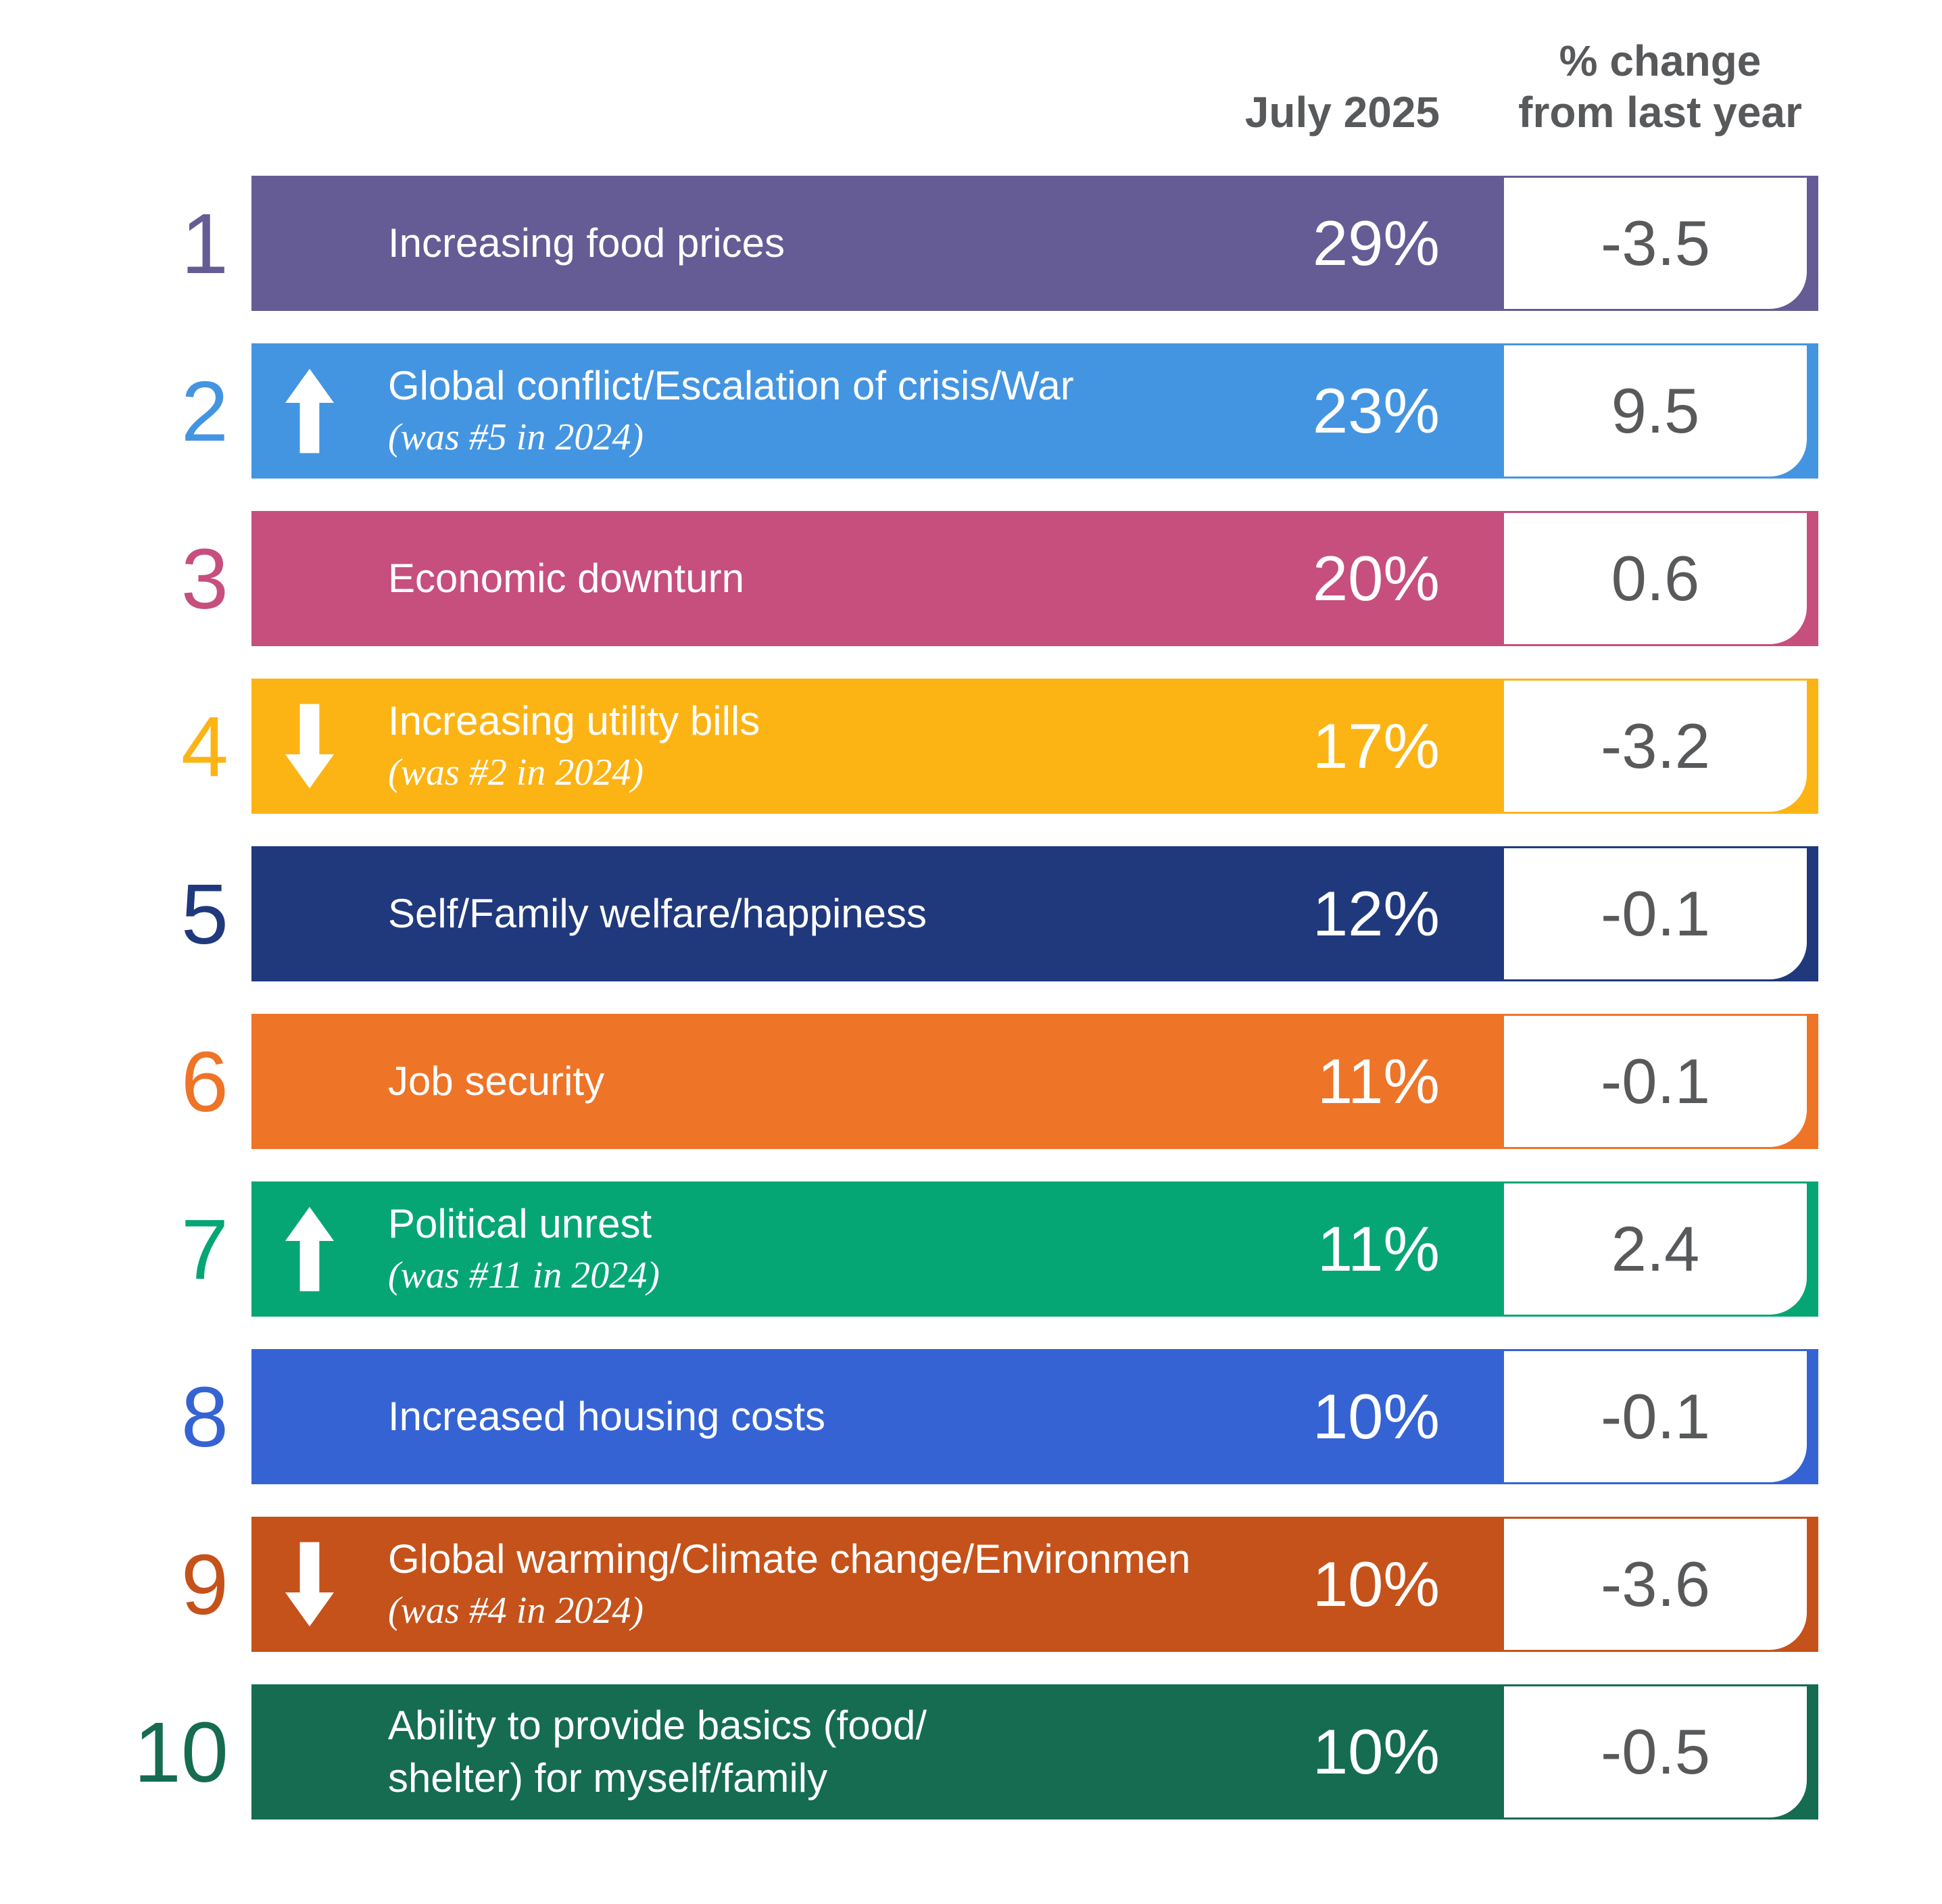 This screenshot has height=1904, width=1942. What do you see at coordinates (1342, 113) in the screenshot?
I see `column-header-july-2025: July 2025` at bounding box center [1342, 113].